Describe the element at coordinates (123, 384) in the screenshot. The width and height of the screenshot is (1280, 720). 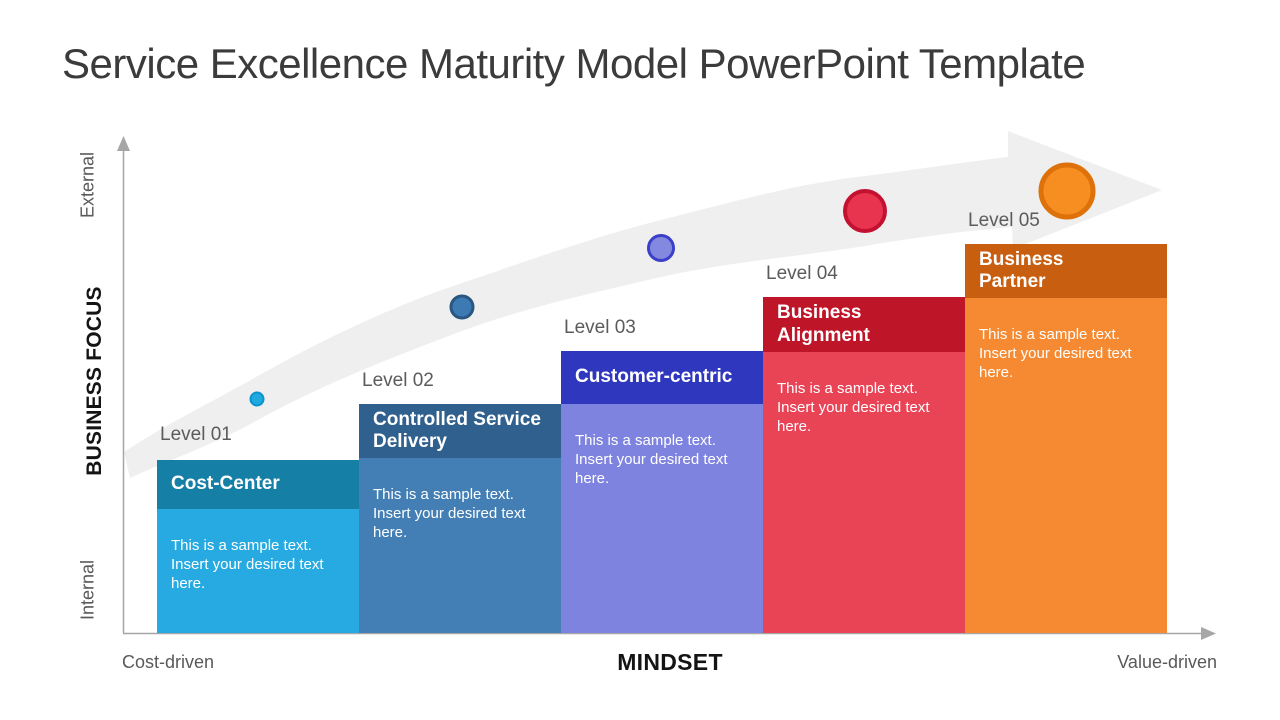
I see `y-axis` at that location.